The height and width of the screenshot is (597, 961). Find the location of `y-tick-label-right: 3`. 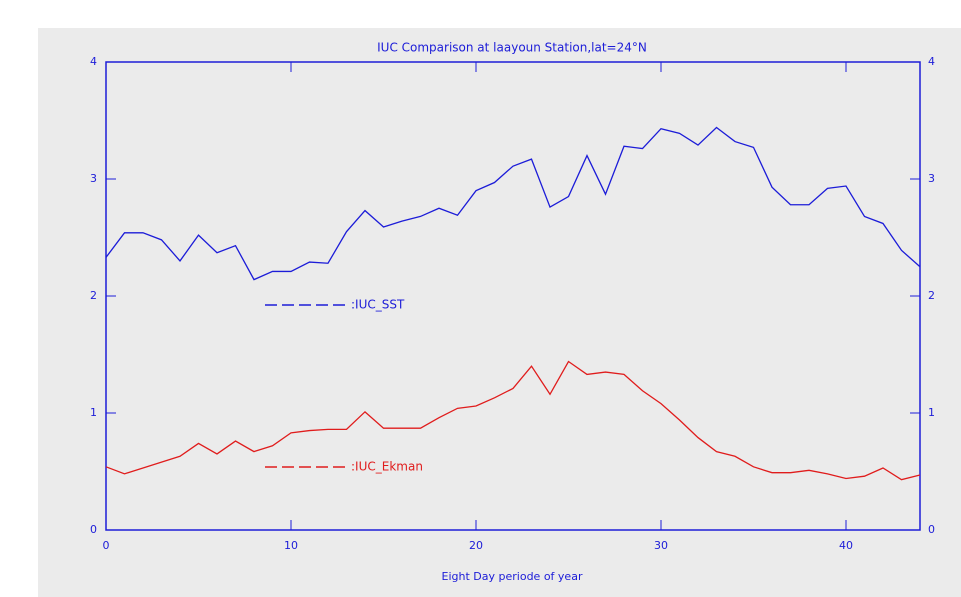

y-tick-label-right: 3 is located at coordinates (931, 178).